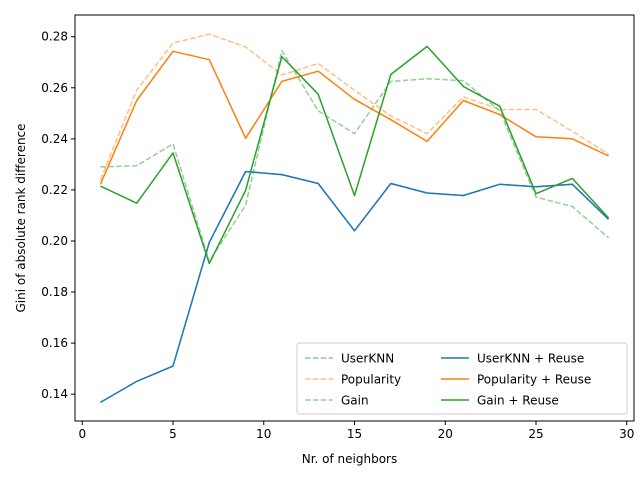 This screenshot has width=640, height=480. I want to click on legend-label: UserKNN, so click(367, 359).